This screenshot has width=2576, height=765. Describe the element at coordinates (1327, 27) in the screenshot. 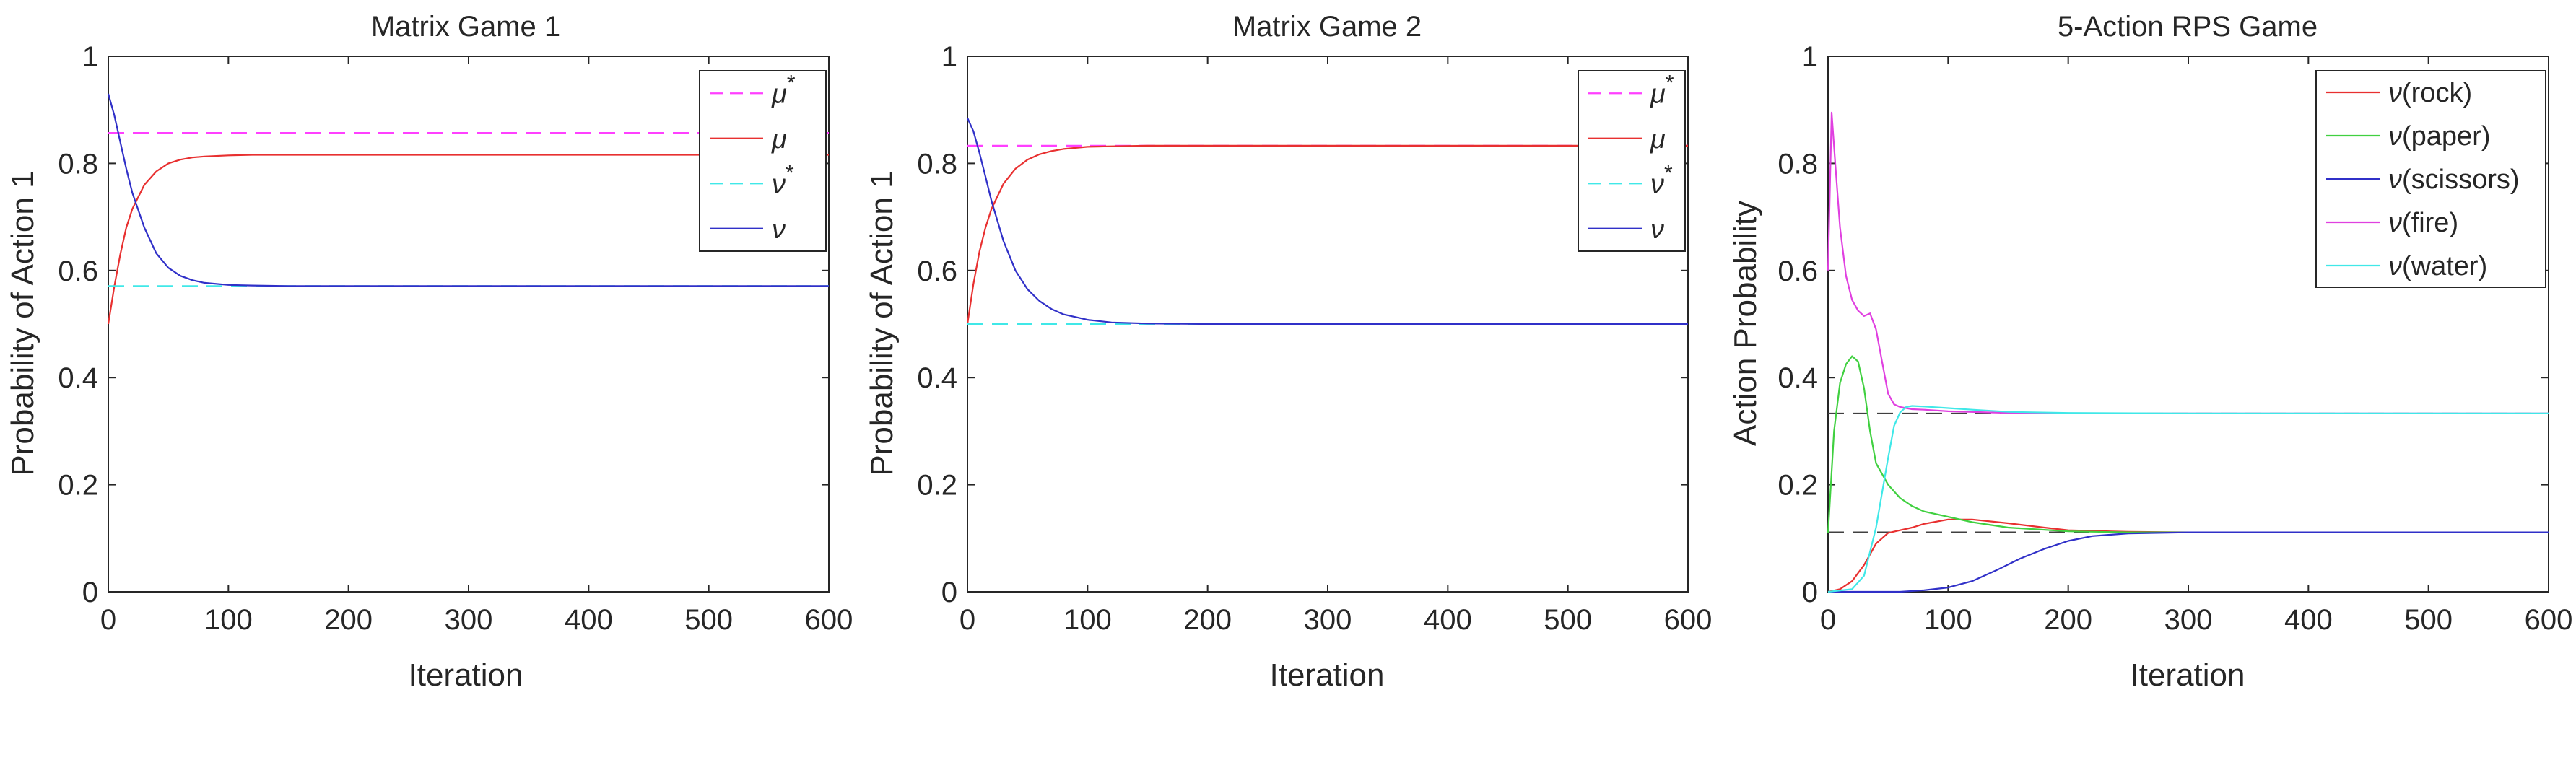

I see `chart-title: Matrix Game 2` at that location.